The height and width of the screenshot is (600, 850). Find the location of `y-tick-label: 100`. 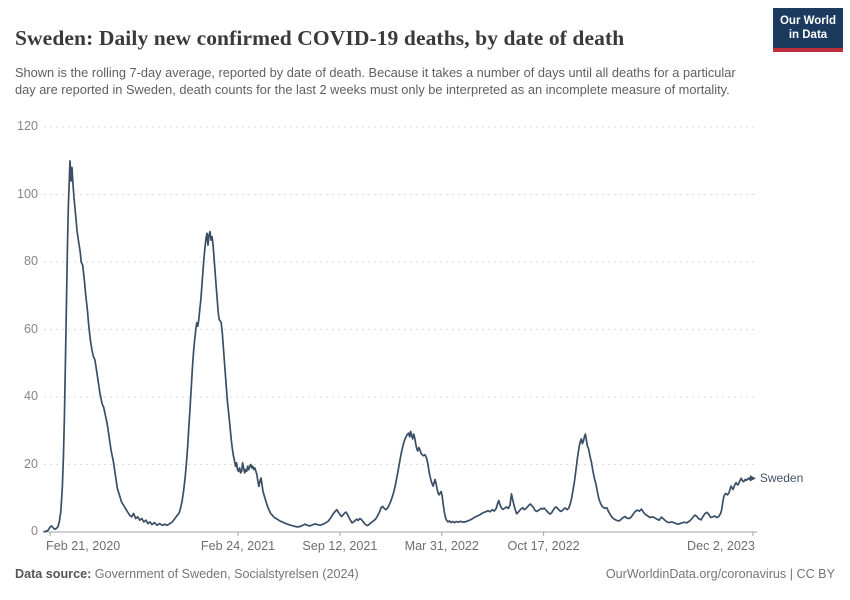

y-tick-label: 100 is located at coordinates (27, 193).